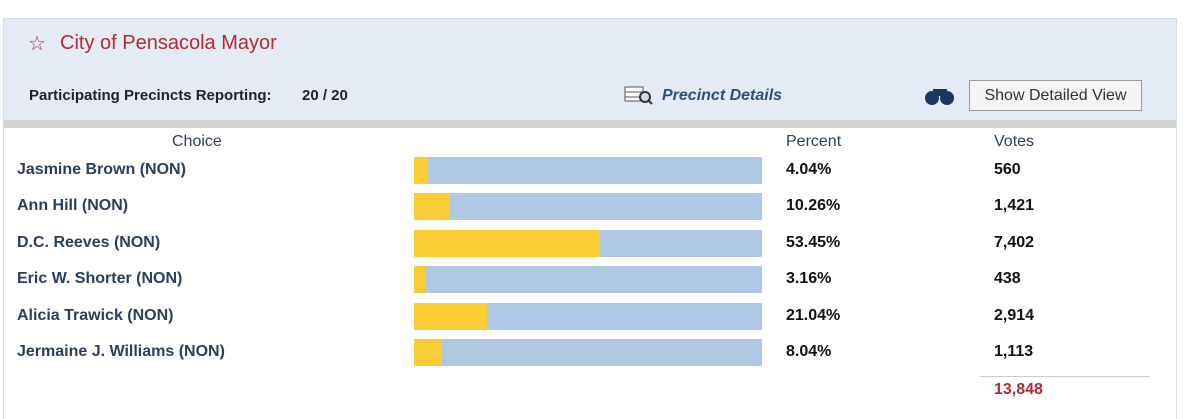  Describe the element at coordinates (1055, 95) in the screenshot. I see `detailed-view-button: Show Detailed View` at that location.